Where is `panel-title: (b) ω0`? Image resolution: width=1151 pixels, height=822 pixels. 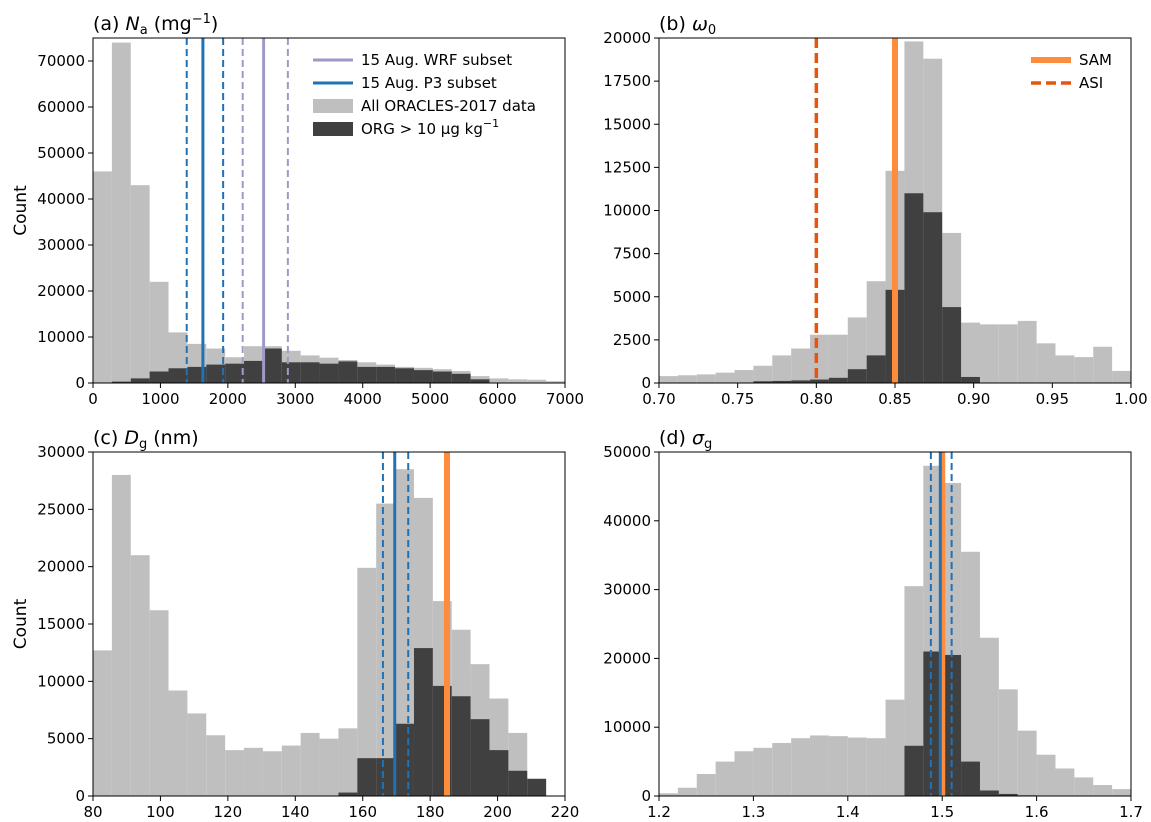
panel-title: (b) ω0 is located at coordinates (687, 25).